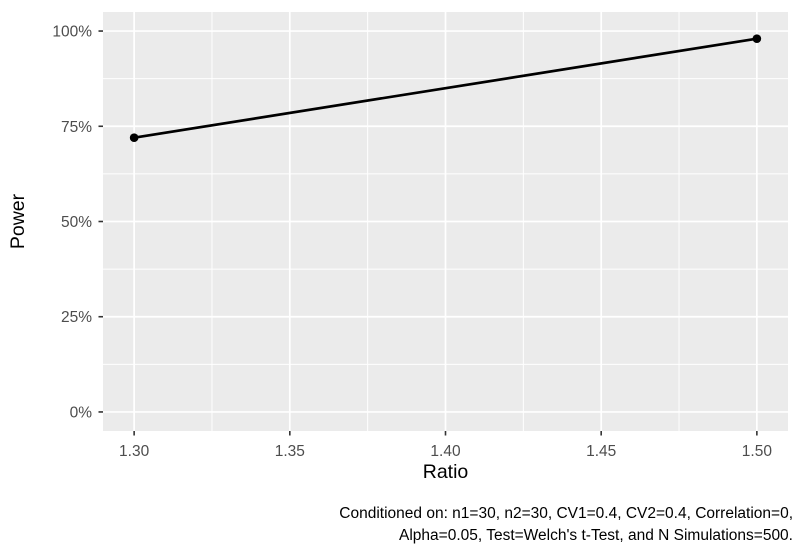  What do you see at coordinates (445, 451) in the screenshot?
I see `x-tick-label: 1.40` at bounding box center [445, 451].